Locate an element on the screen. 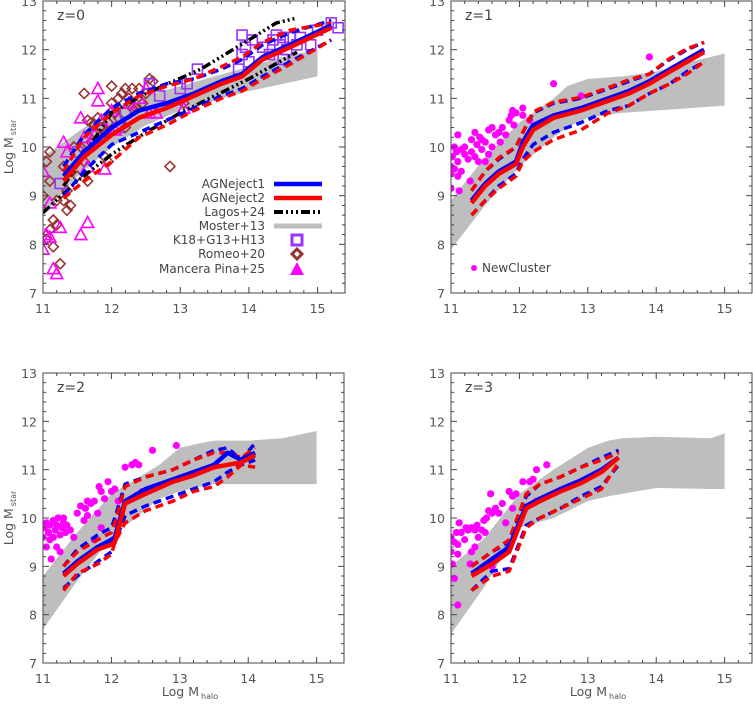 This screenshot has width=753, height=705. x-tick-label: 12 is located at coordinates (111, 678).